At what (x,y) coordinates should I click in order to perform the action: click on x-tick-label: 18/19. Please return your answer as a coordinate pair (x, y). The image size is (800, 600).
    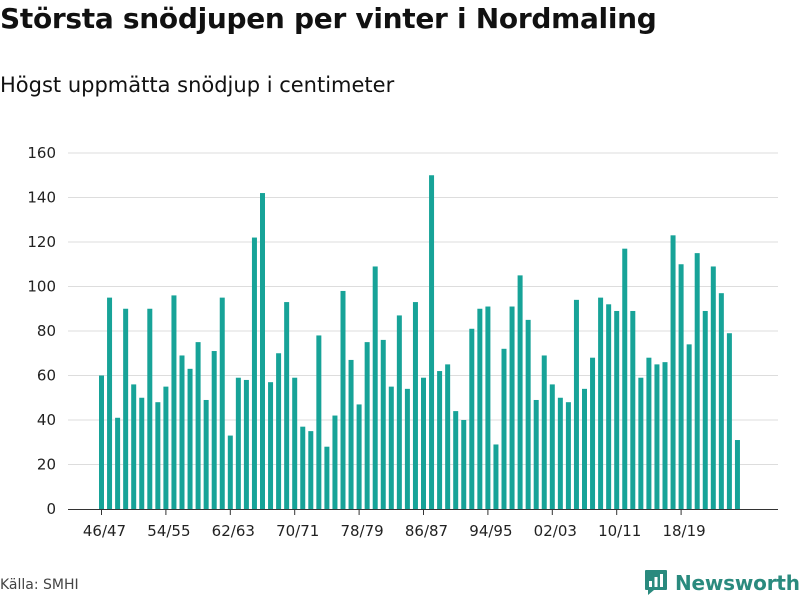
    Looking at the image, I should click on (683, 531).